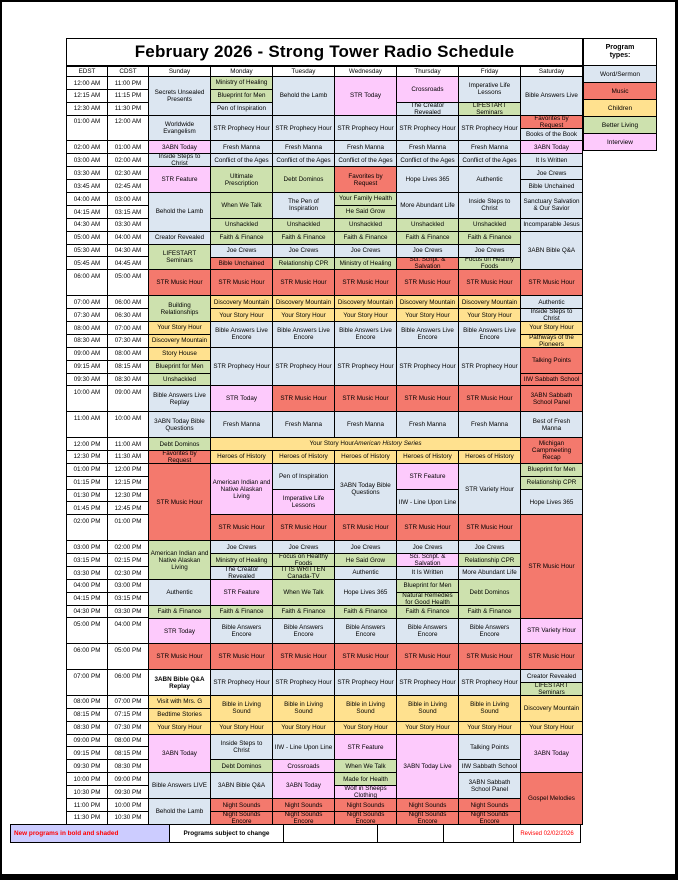  Describe the element at coordinates (365, 708) in the screenshot. I see `program-cell: Bible in Living Sound` at that location.